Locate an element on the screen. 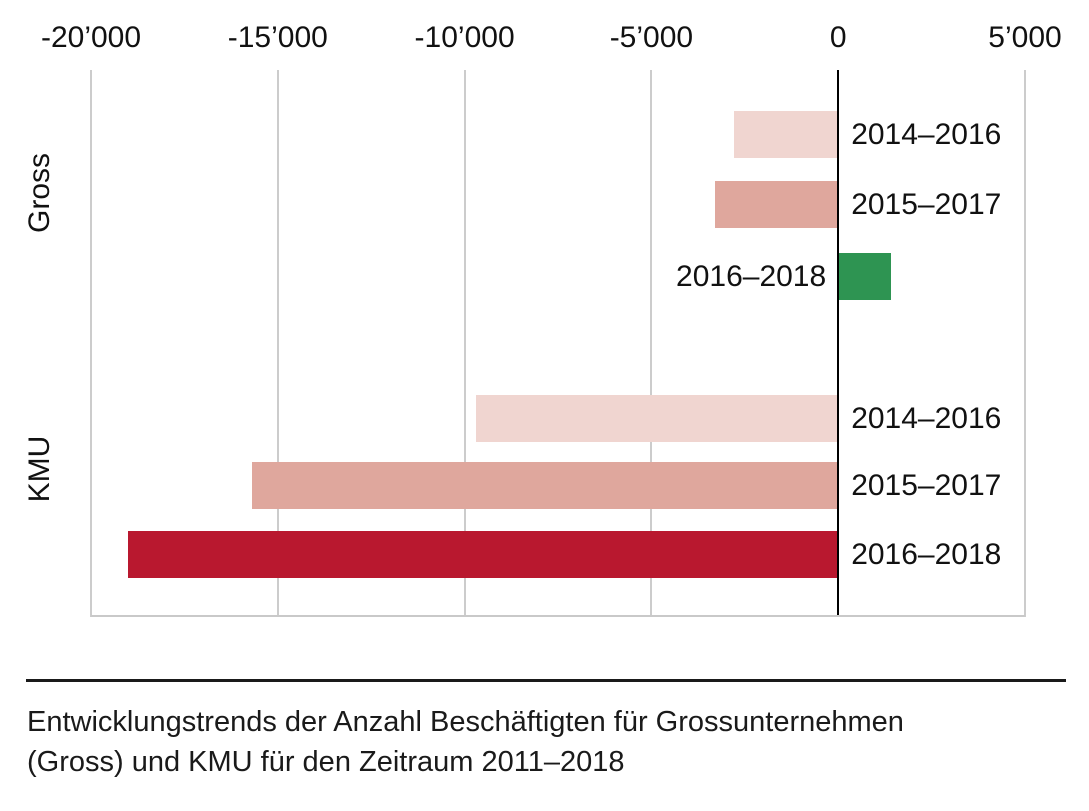 The width and height of the screenshot is (1089, 811). x-axis-baseline is located at coordinates (558, 616).